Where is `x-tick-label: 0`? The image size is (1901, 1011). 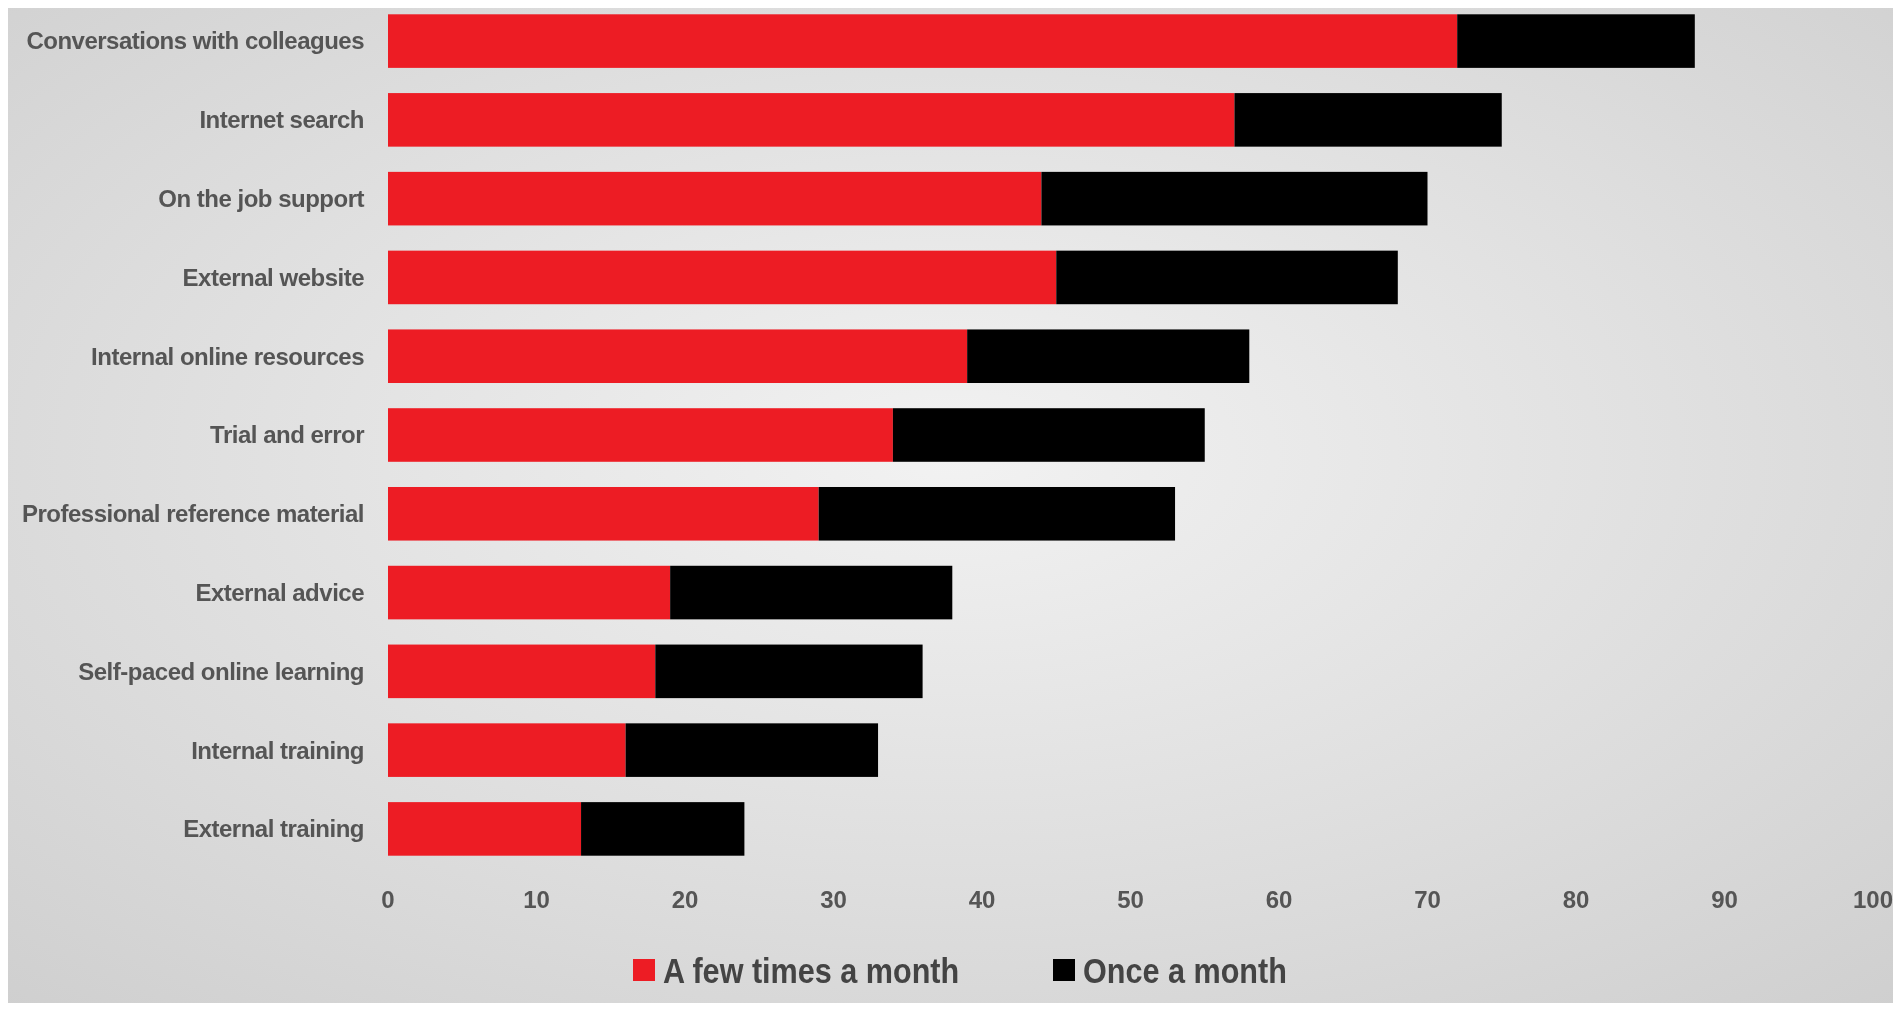
x-tick-label: 0 is located at coordinates (388, 900).